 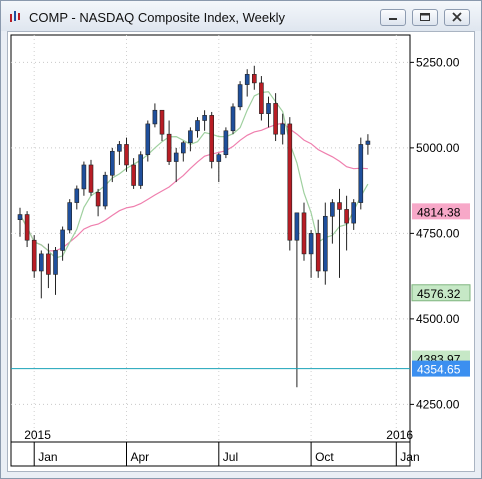 I want to click on minimize-icon, so click(x=393, y=19).